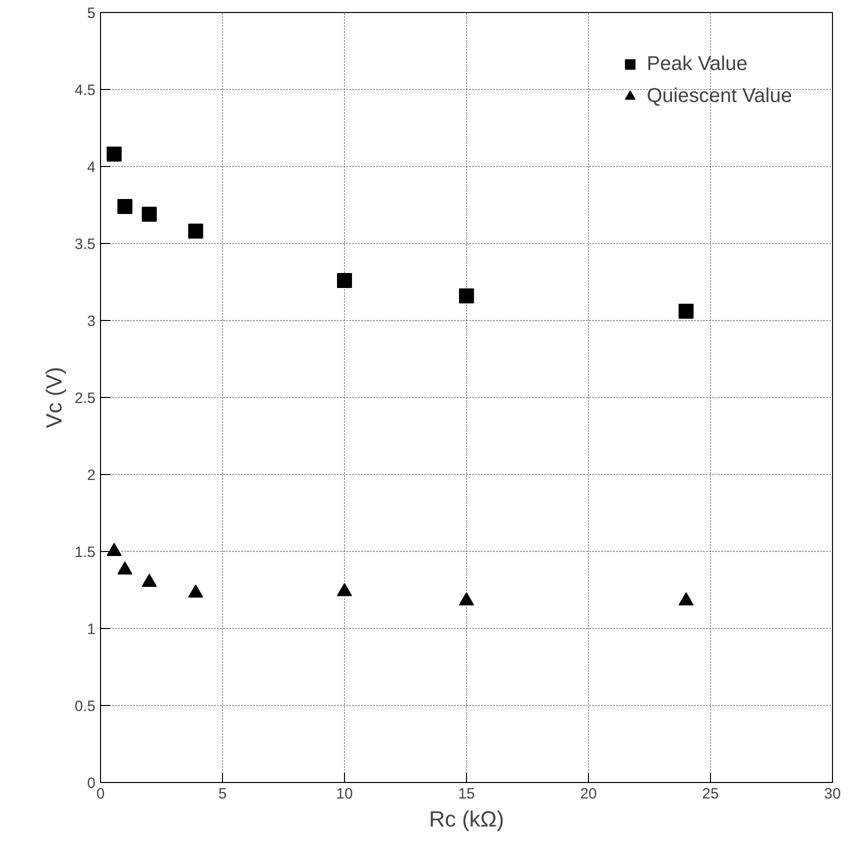 Image resolution: width=848 pixels, height=867 pixels. Describe the element at coordinates (85, 90) in the screenshot. I see `y-tick-label: 4.5` at that location.